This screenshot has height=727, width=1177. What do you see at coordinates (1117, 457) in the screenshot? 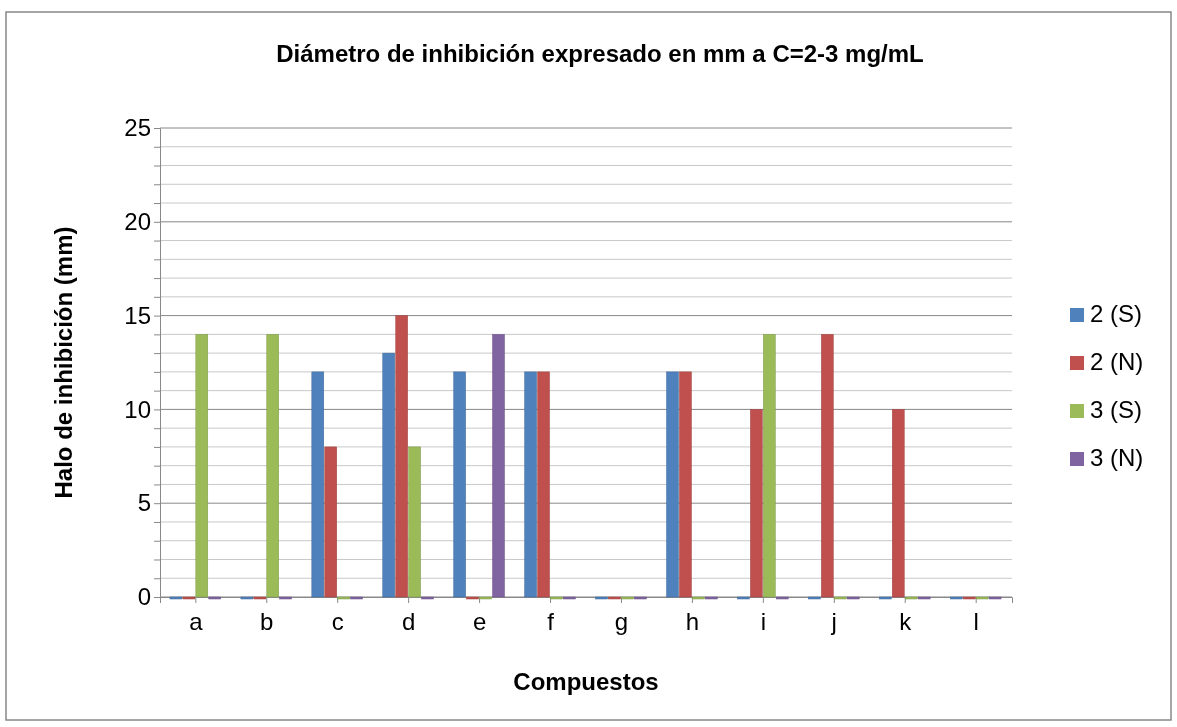
I see `legend-label: 3 (N)` at bounding box center [1117, 457].